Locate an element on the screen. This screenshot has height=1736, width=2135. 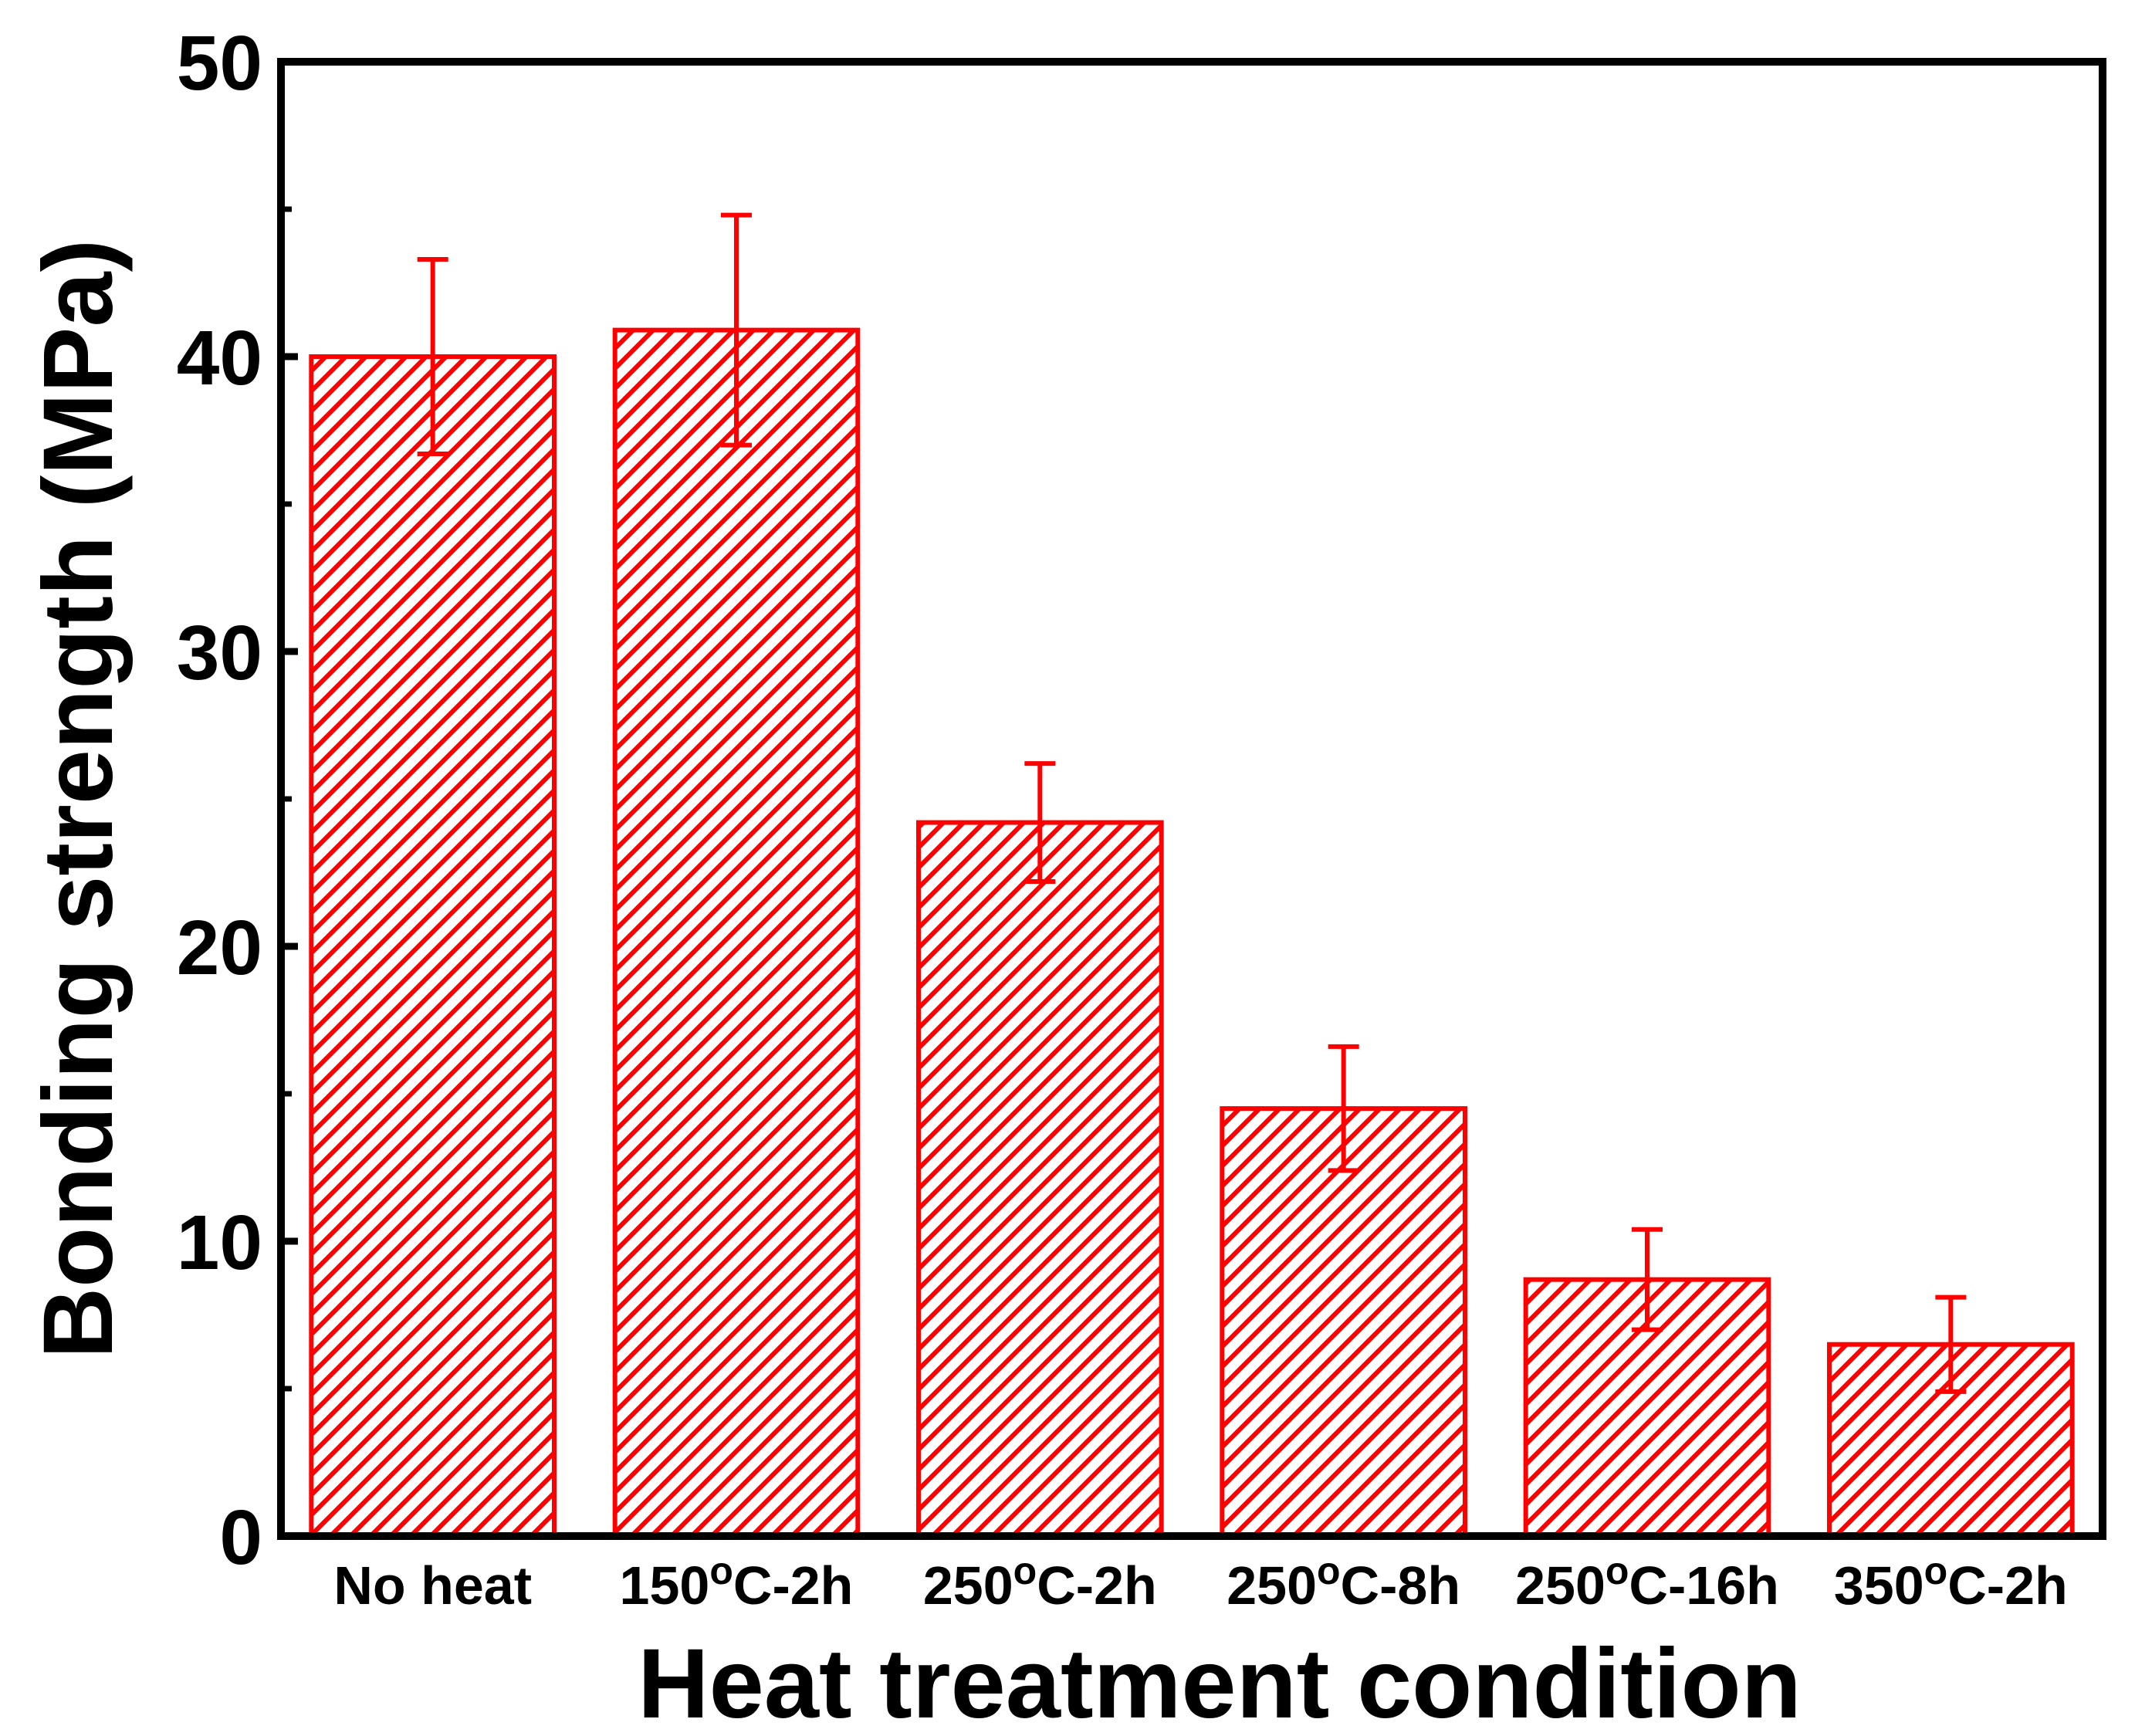
x-tick-label-unit: C-16h is located at coordinates (1703, 1586).